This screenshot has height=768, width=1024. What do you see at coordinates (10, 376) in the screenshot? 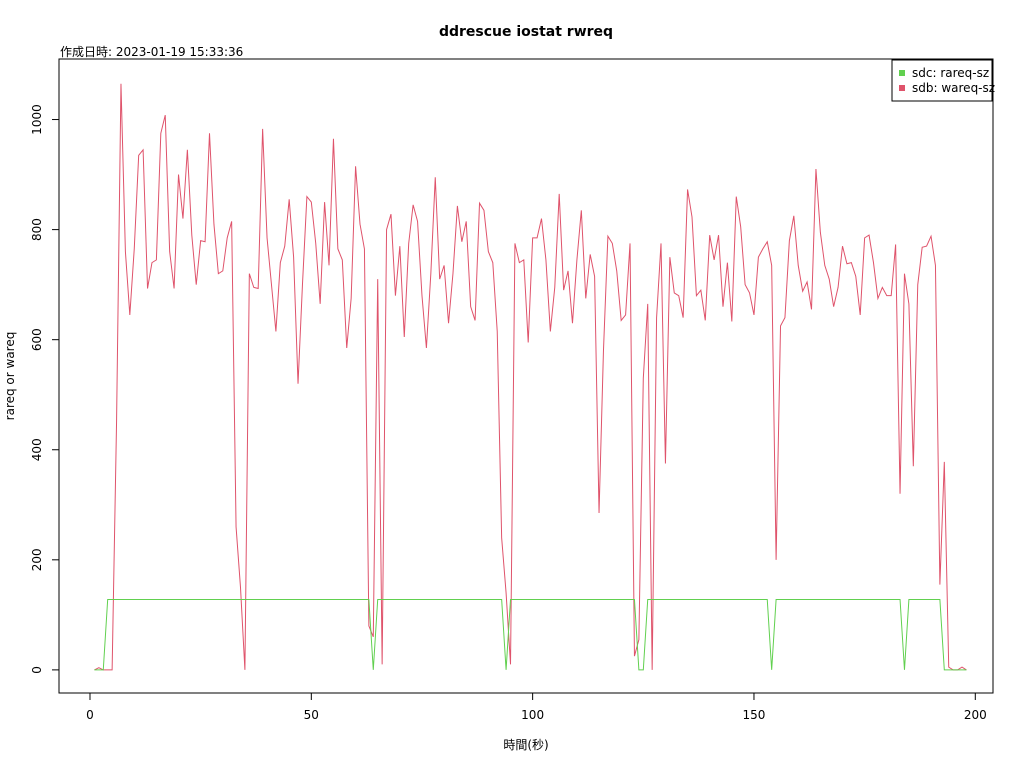
I see `y-axis-label: rareq or wareq` at bounding box center [10, 376].